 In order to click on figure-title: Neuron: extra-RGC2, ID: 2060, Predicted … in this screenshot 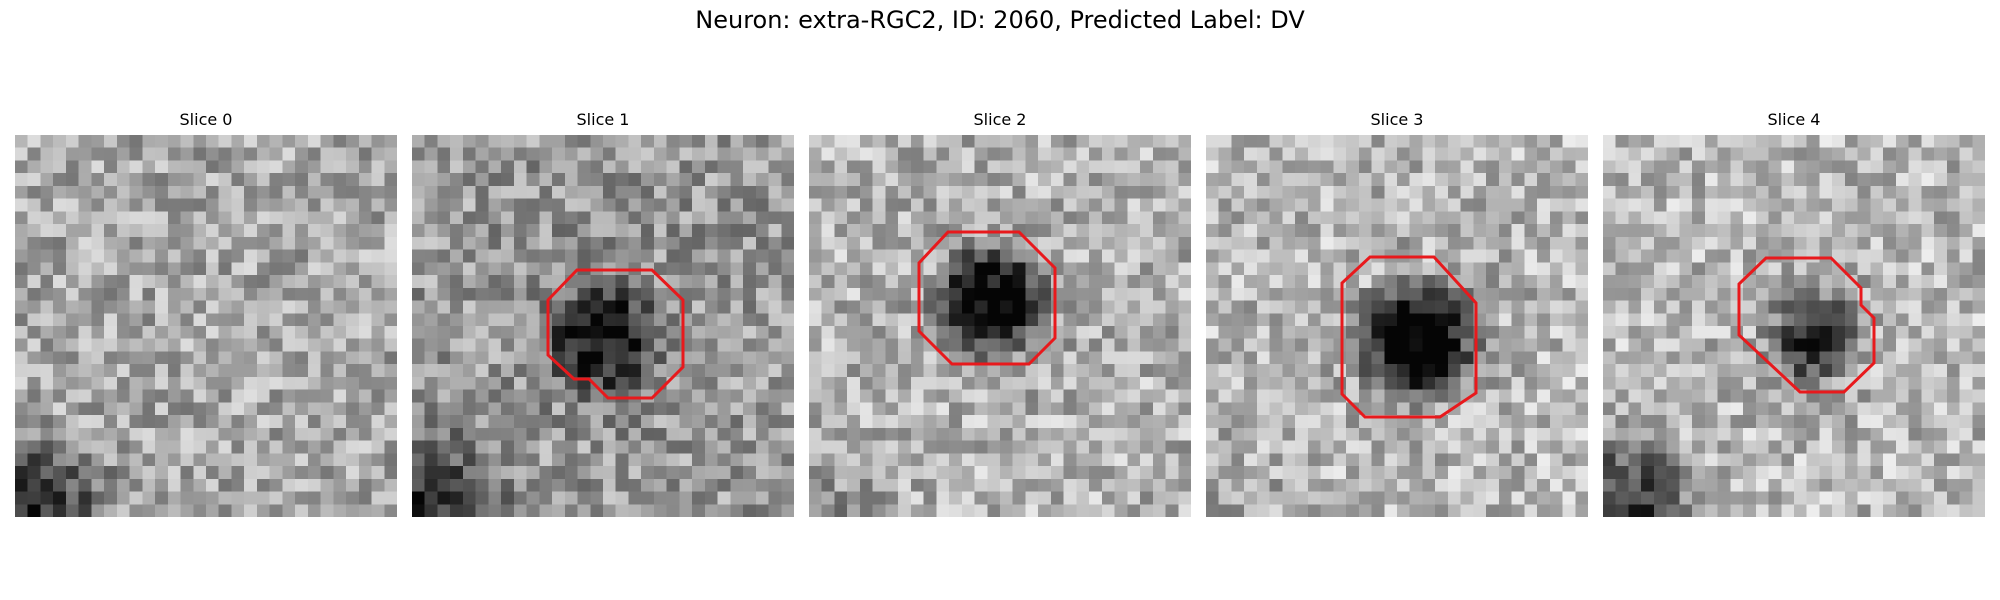, I will do `click(1000, 20)`.